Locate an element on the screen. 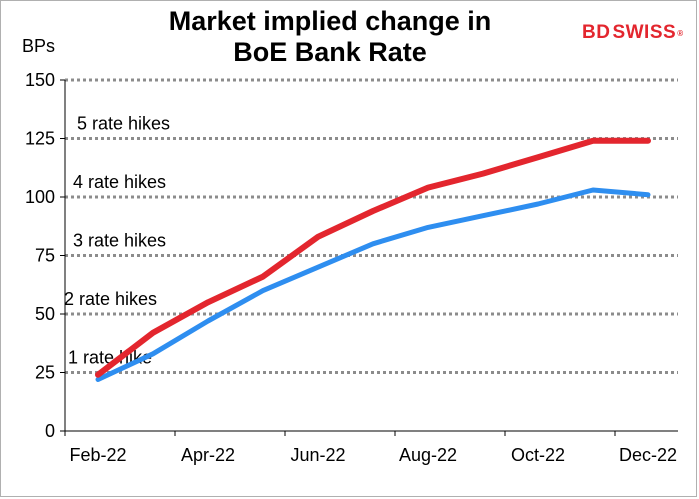  logo-registered: ® is located at coordinates (680, 33).